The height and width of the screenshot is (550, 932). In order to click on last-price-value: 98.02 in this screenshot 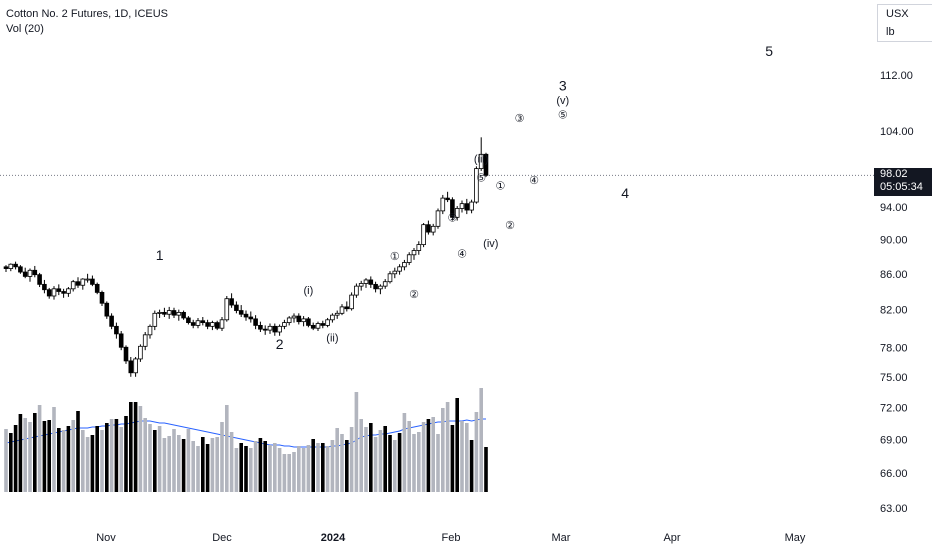, I will do `click(894, 174)`.